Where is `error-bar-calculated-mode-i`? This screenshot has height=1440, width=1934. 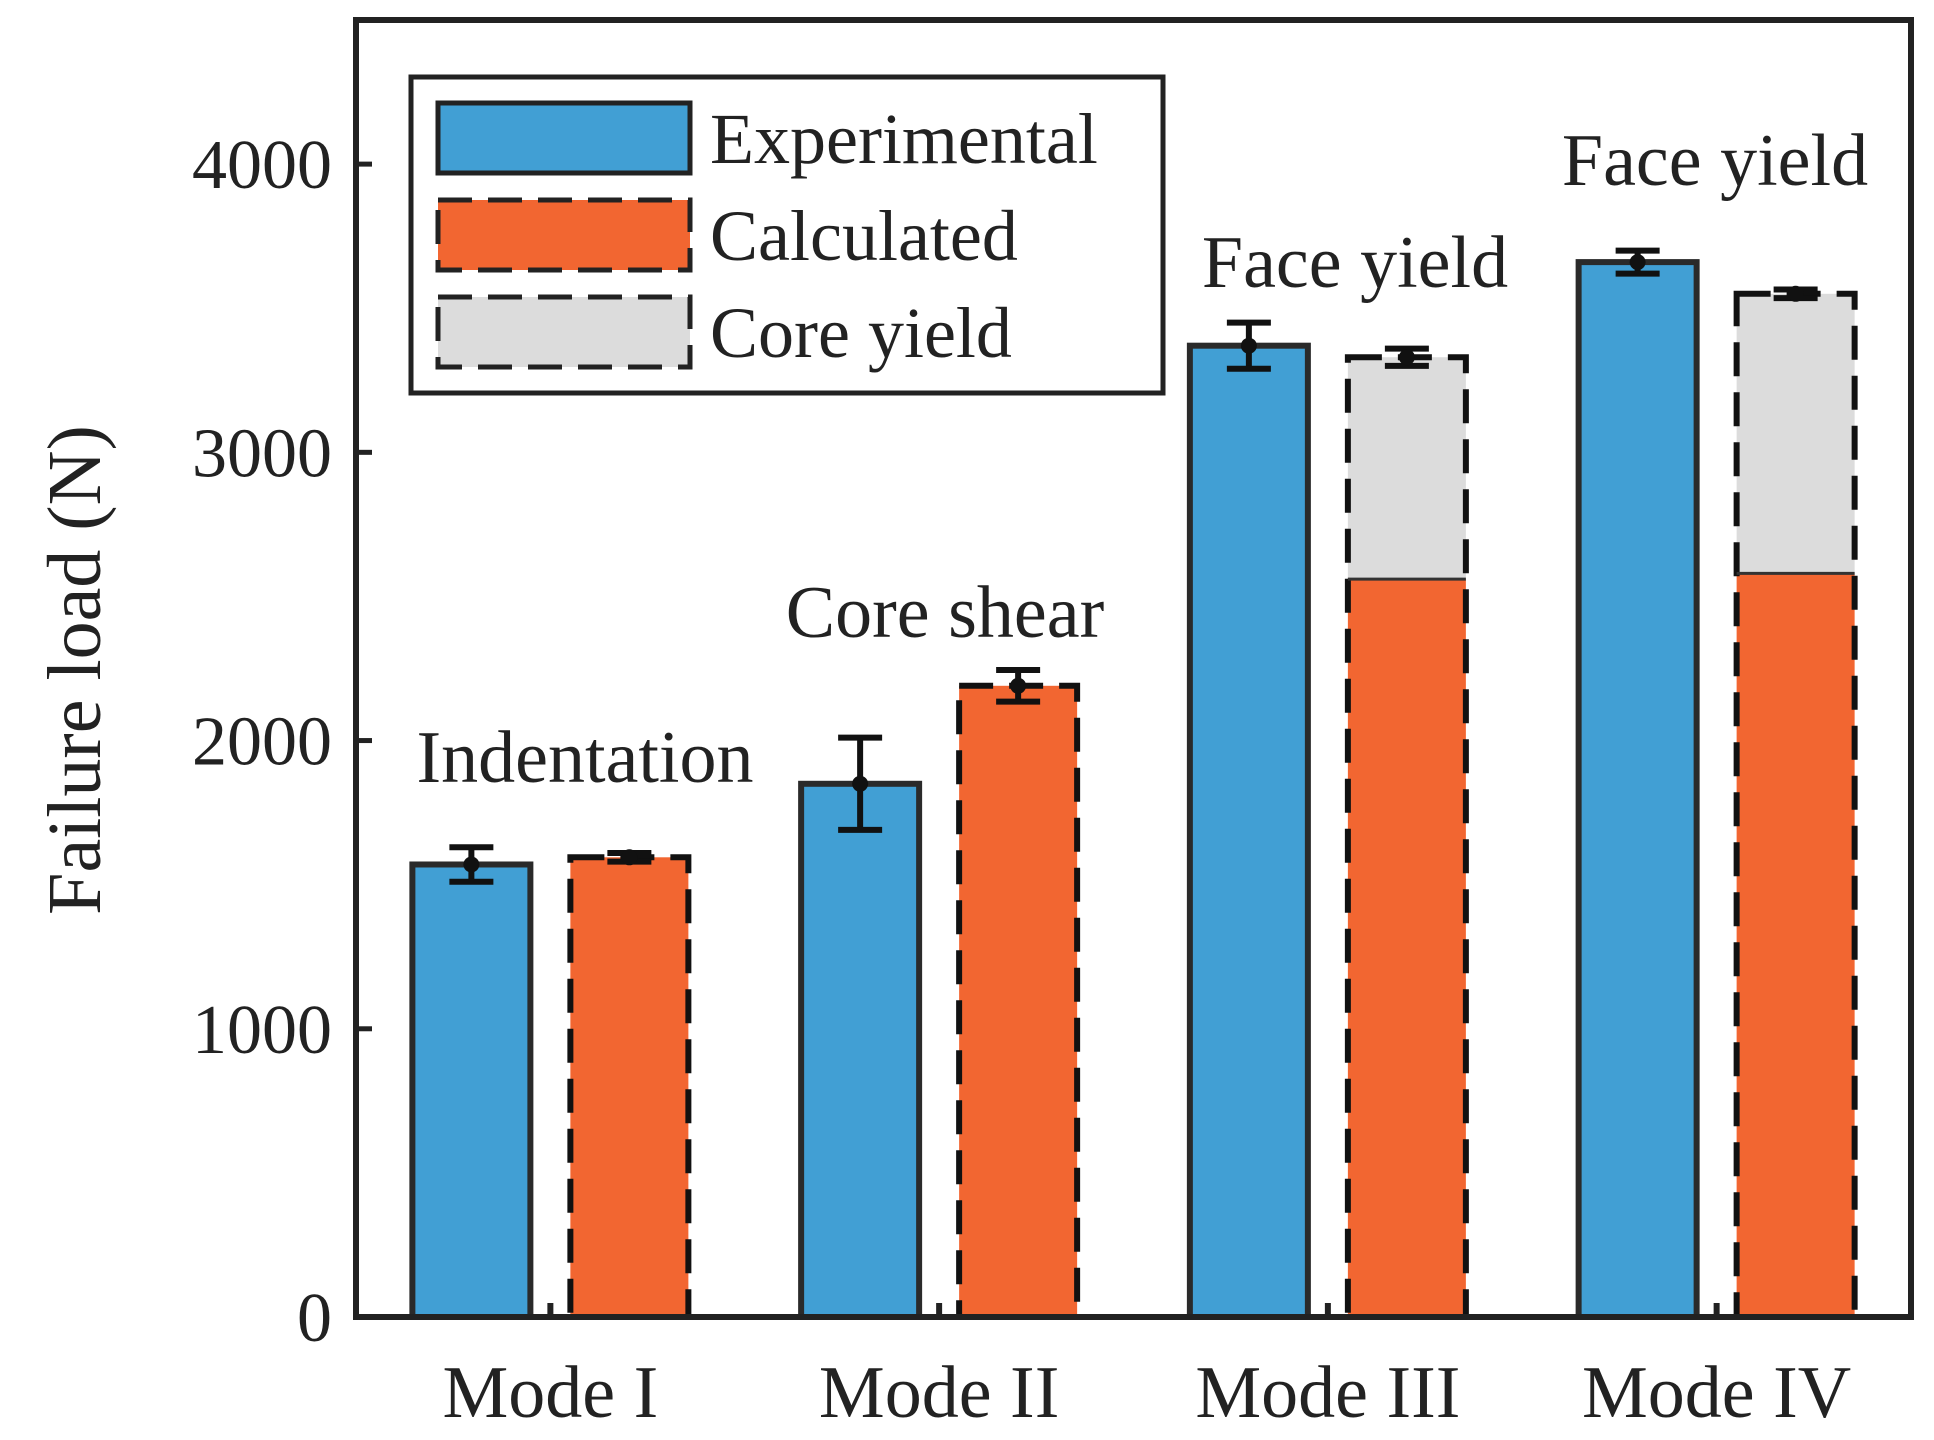 error-bar-calculated-mode-i is located at coordinates (629, 857).